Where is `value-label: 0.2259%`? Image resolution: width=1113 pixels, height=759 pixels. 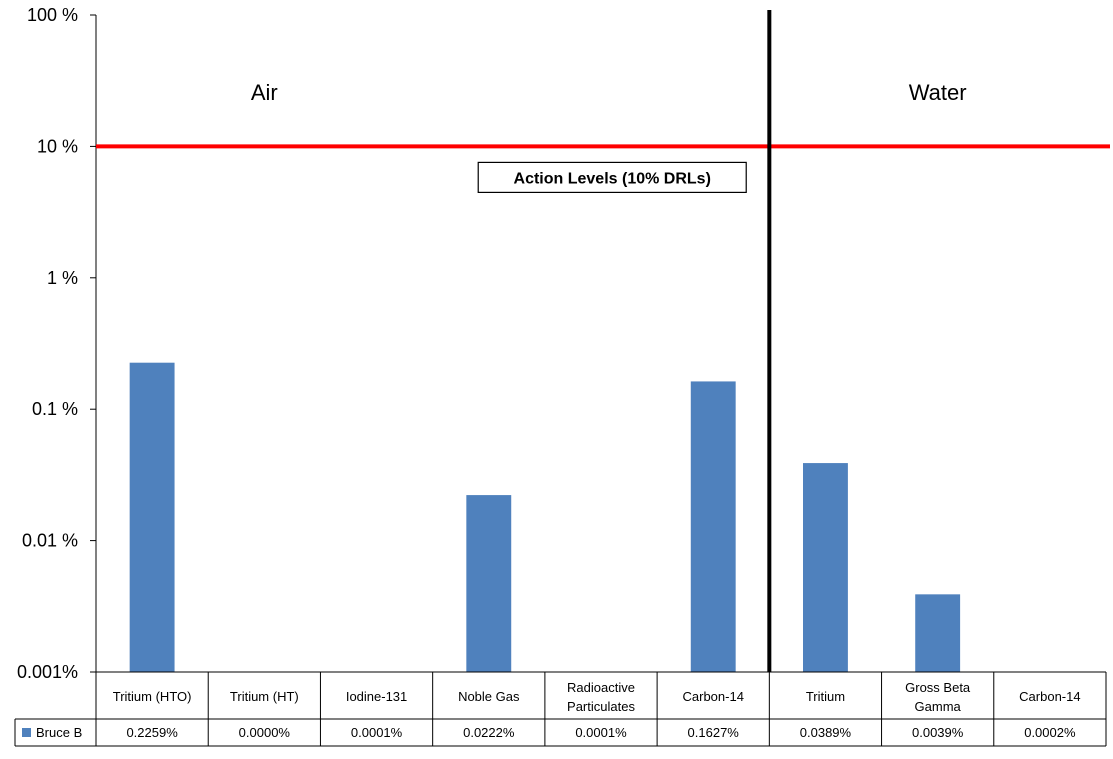 value-label: 0.2259% is located at coordinates (152, 732).